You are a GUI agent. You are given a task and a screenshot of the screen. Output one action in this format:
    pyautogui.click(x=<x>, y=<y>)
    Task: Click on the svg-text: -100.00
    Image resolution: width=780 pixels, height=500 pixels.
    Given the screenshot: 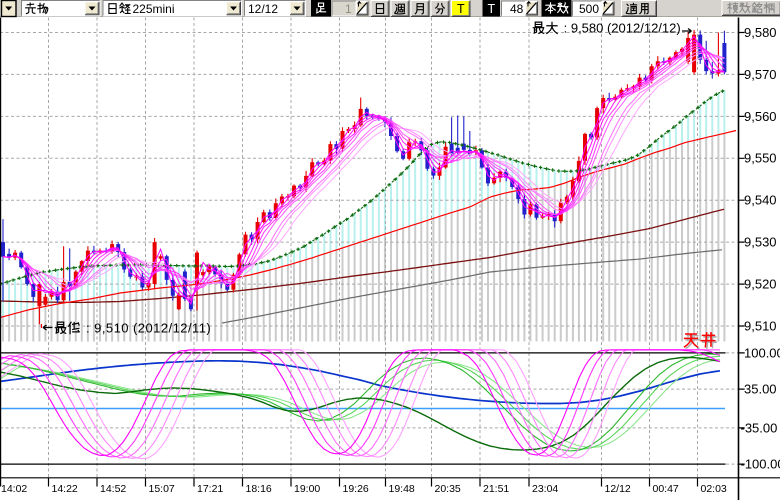 What is the action you would take?
    pyautogui.click(x=760, y=463)
    